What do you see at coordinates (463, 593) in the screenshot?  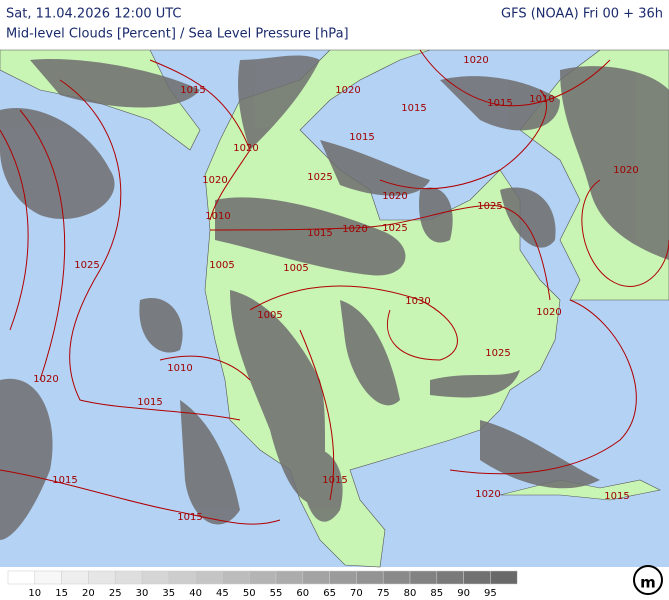 I see `legend-label: 90` at bounding box center [463, 593].